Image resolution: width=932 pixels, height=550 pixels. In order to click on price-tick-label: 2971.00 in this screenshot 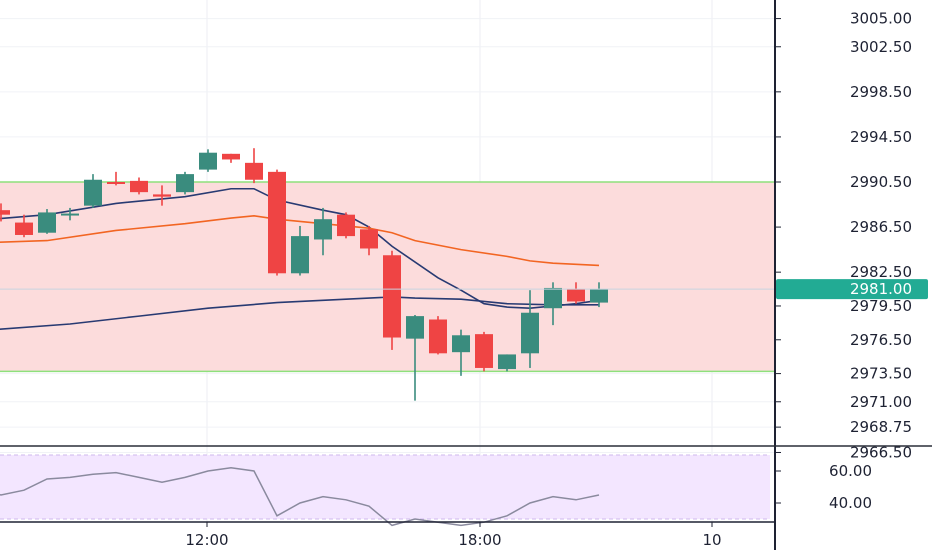, I will do `click(881, 402)`.